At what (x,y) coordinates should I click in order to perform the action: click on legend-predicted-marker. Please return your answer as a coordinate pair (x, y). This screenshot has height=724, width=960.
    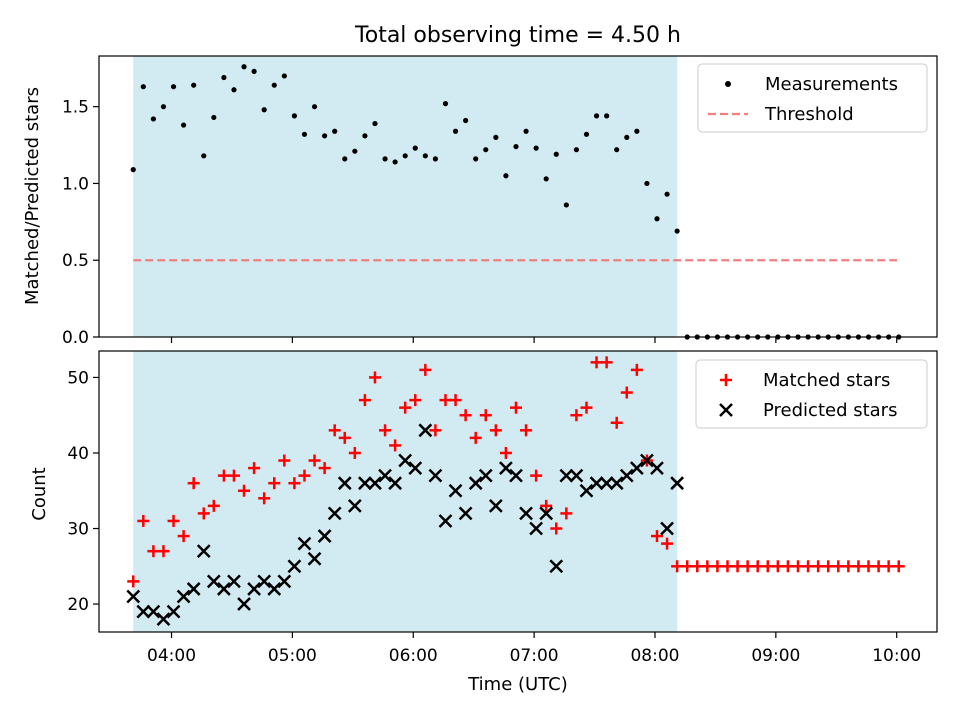
    Looking at the image, I should click on (726, 410).